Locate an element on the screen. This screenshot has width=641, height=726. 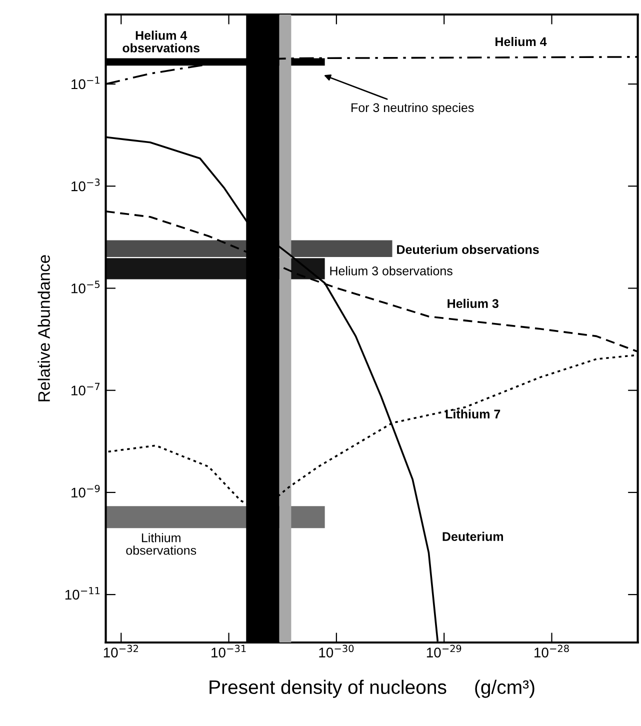
annotation: Helium 4 observations is located at coordinates (161, 41).